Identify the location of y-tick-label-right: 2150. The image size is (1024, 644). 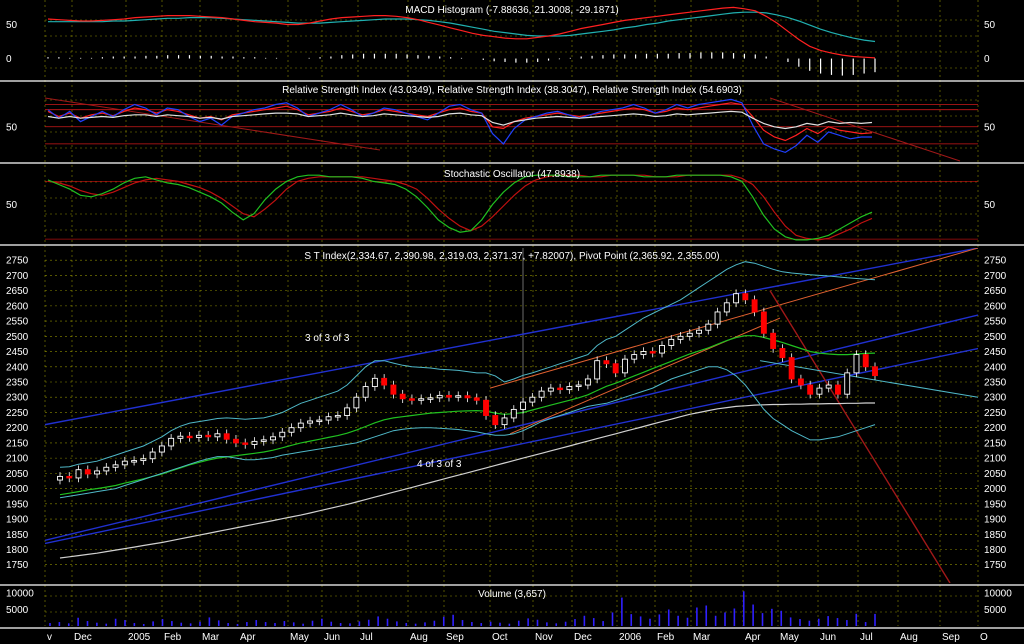
(995, 443).